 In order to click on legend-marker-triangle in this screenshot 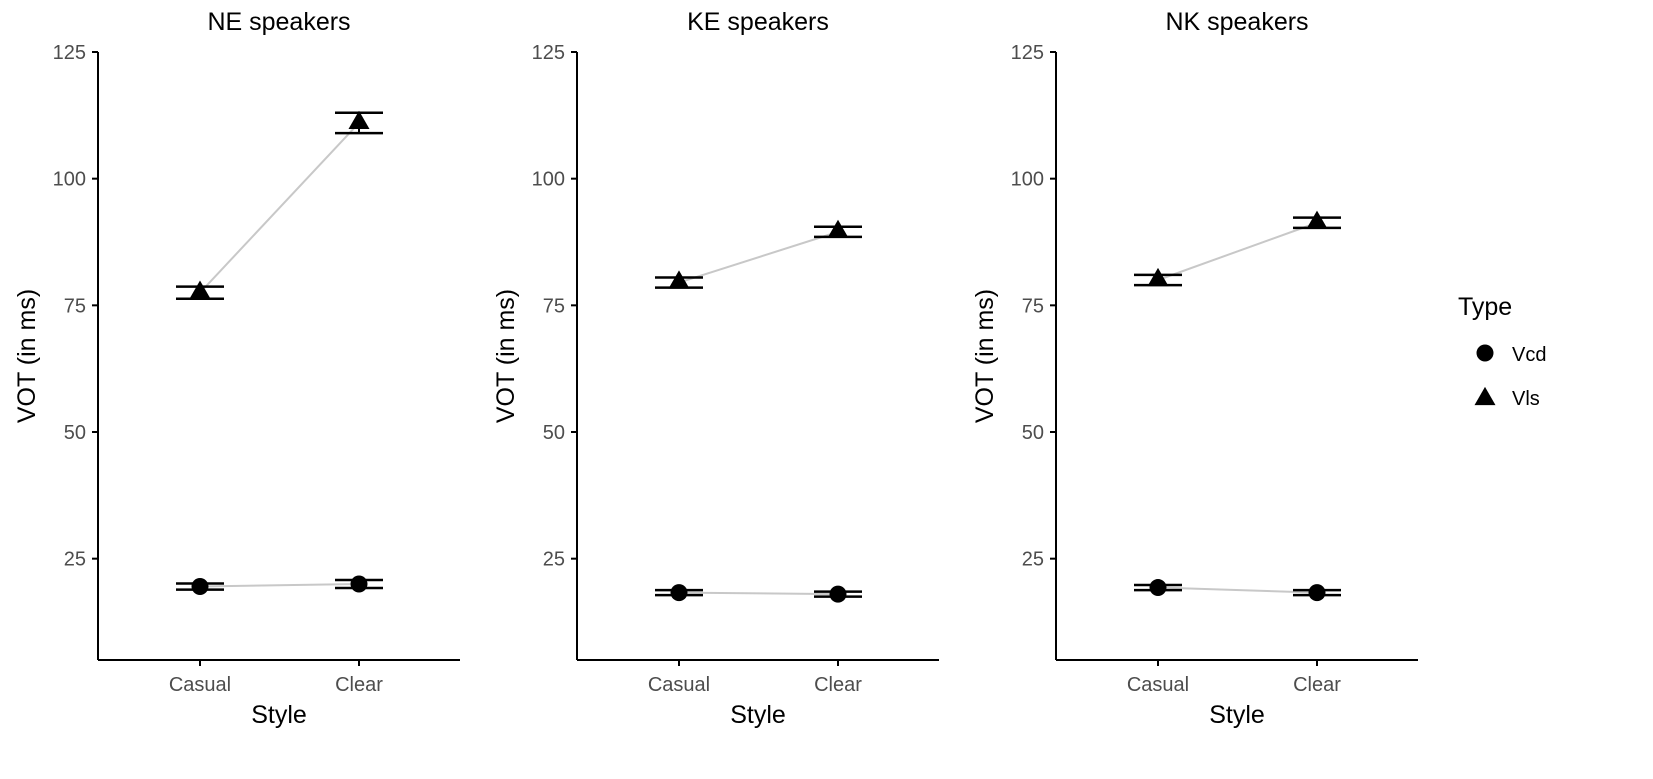, I will do `click(1485, 396)`.